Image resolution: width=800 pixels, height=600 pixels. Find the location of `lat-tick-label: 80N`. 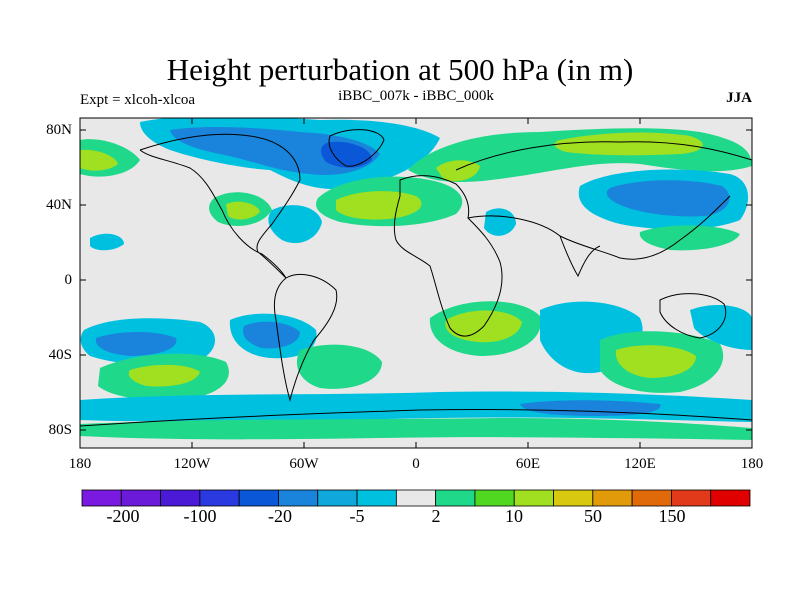

lat-tick-label: 80N is located at coordinates (59, 130).